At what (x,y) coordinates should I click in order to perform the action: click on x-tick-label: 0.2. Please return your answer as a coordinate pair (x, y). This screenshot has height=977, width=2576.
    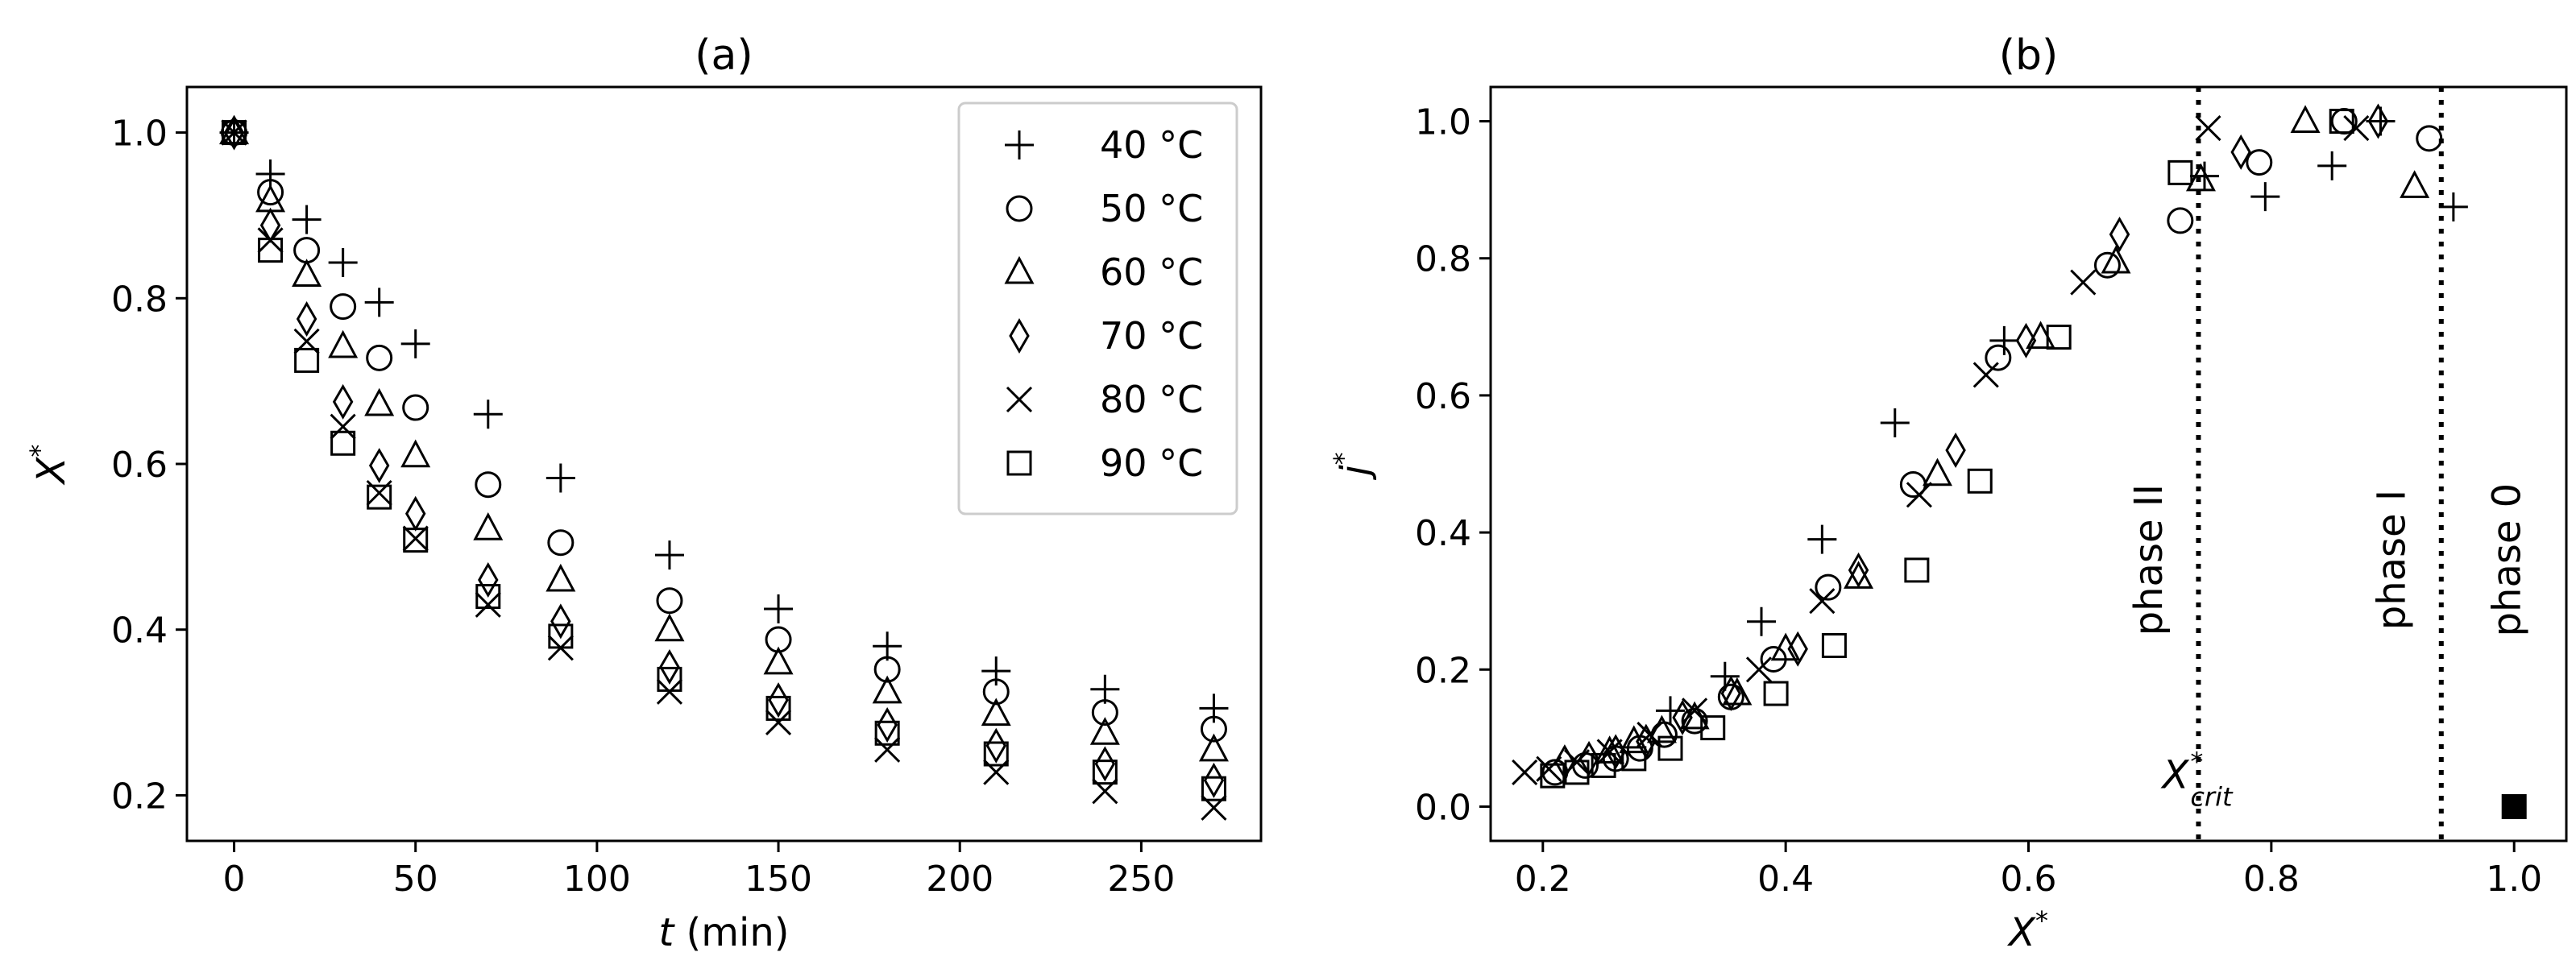
    Looking at the image, I should click on (1543, 880).